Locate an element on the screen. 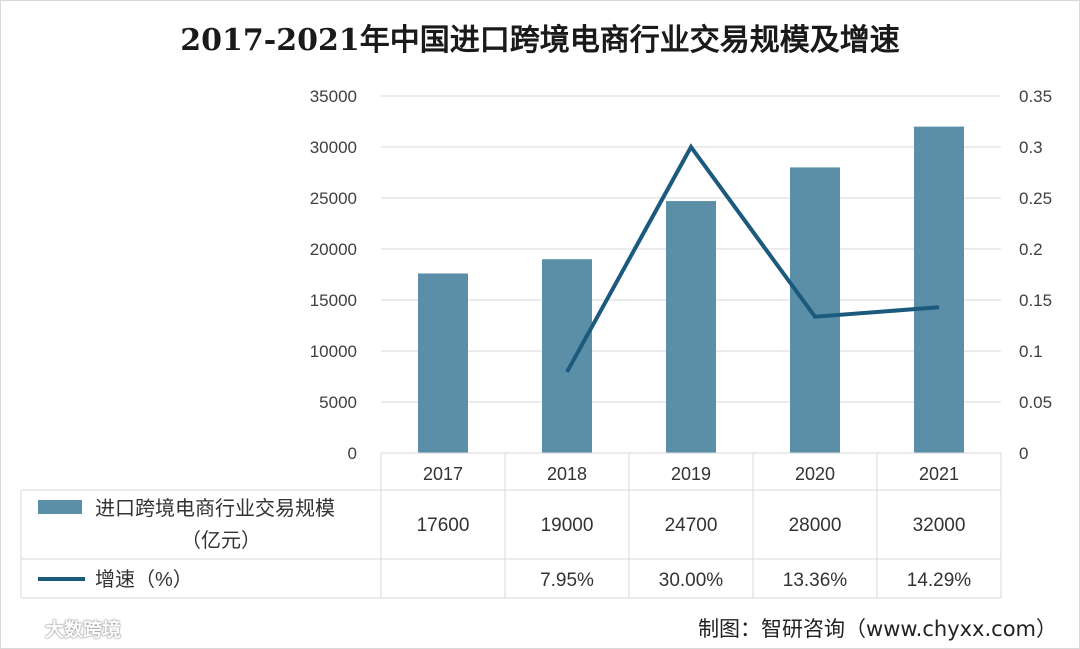  y-right-tick-label: 0.1 is located at coordinates (1031, 351).